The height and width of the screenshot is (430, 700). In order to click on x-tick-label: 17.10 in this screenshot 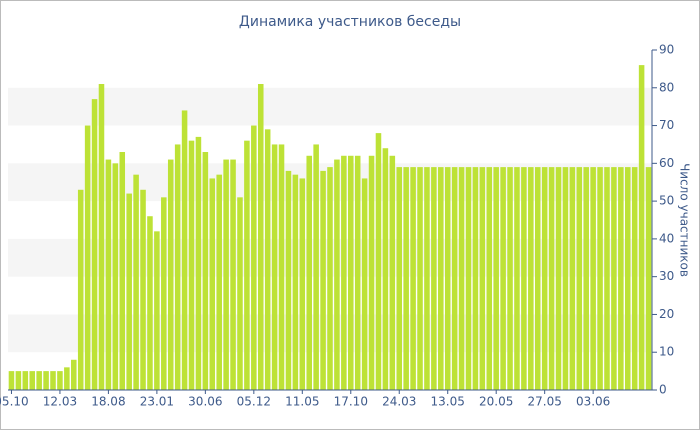, I will do `click(351, 402)`.